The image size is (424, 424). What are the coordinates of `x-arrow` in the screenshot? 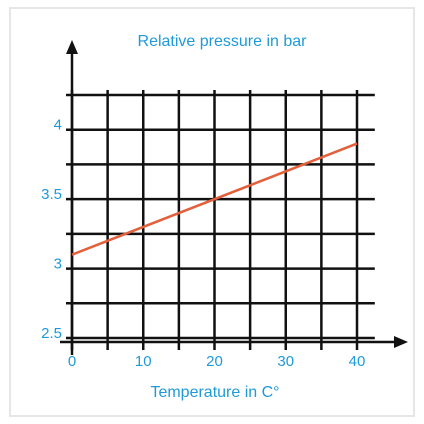 It's located at (401, 342).